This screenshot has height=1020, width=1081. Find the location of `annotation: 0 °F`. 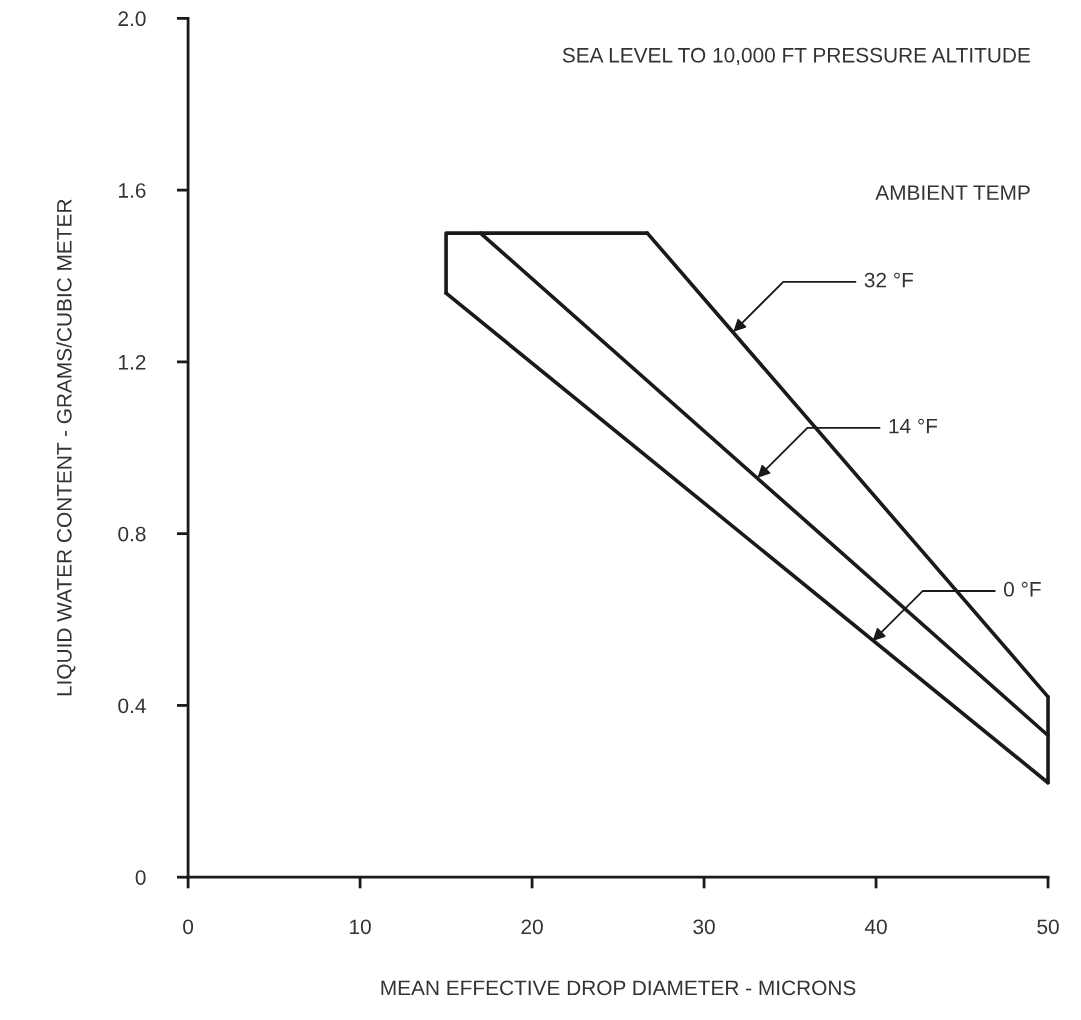

annotation: 0 °F is located at coordinates (1022, 589).